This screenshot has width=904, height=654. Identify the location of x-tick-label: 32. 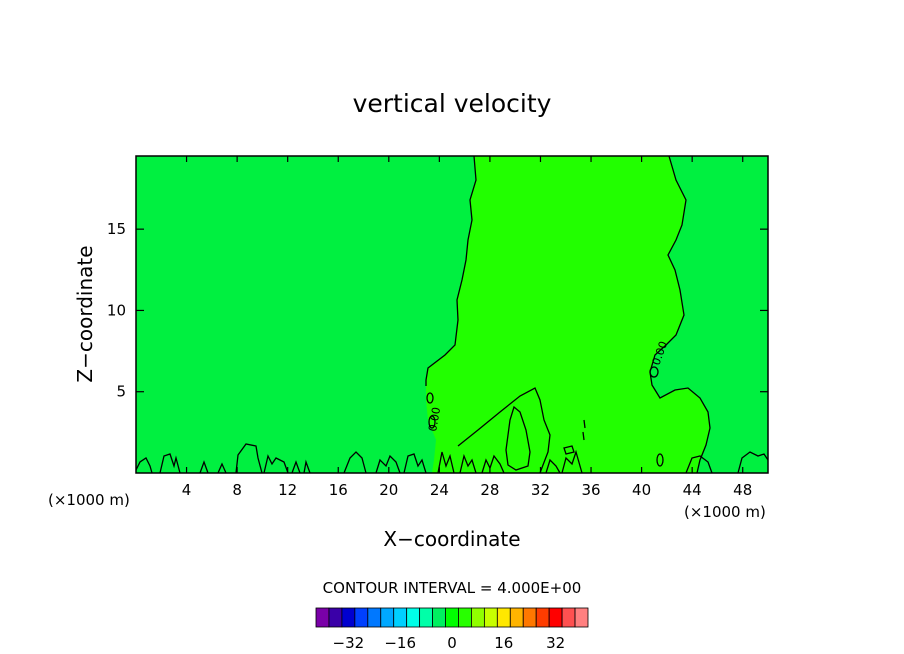
(540, 490).